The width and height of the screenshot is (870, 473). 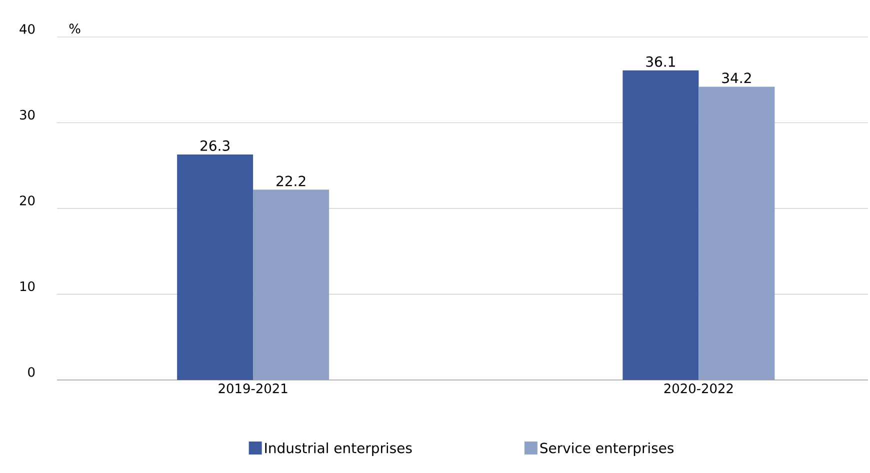 I want to click on y-tick-label: 40, so click(x=27, y=29).